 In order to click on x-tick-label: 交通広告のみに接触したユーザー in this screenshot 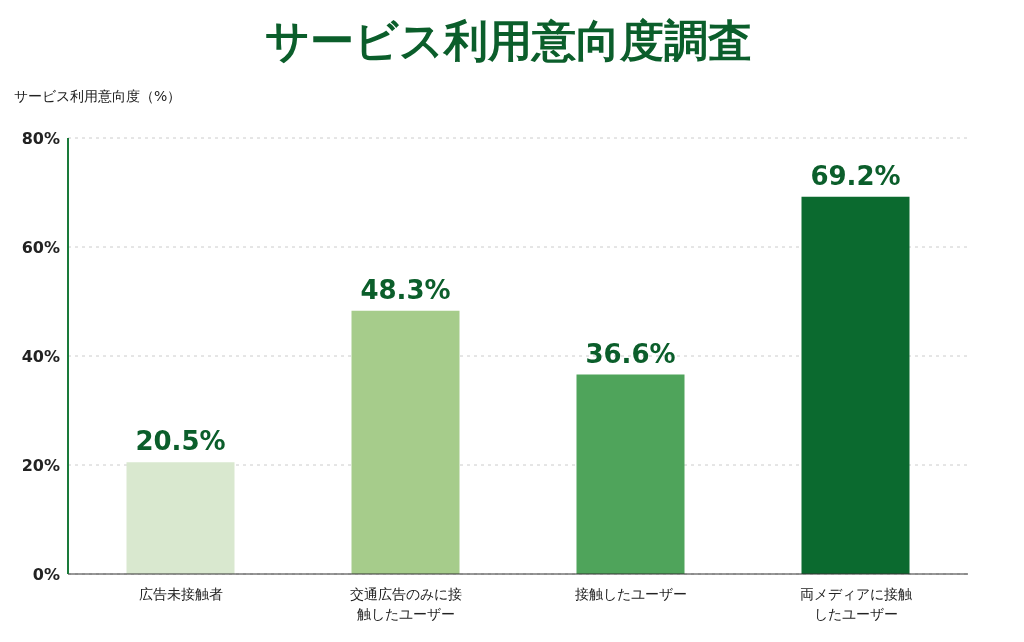, I will do `click(405, 604)`.